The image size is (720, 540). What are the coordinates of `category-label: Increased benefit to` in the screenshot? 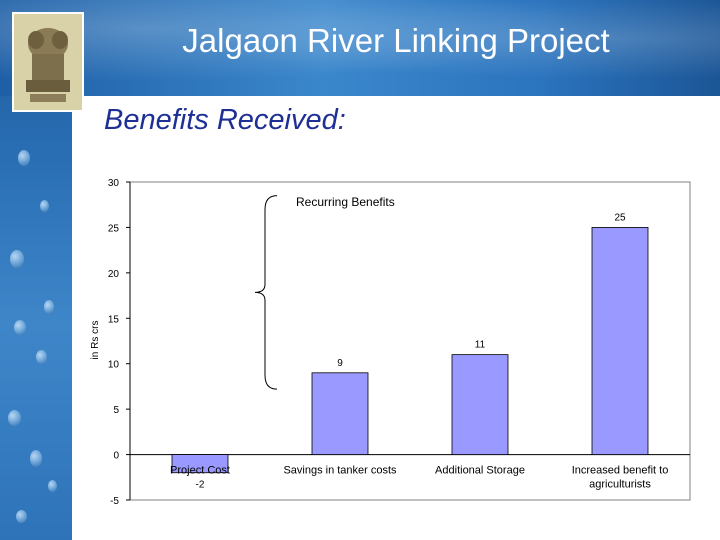 It's located at (620, 471).